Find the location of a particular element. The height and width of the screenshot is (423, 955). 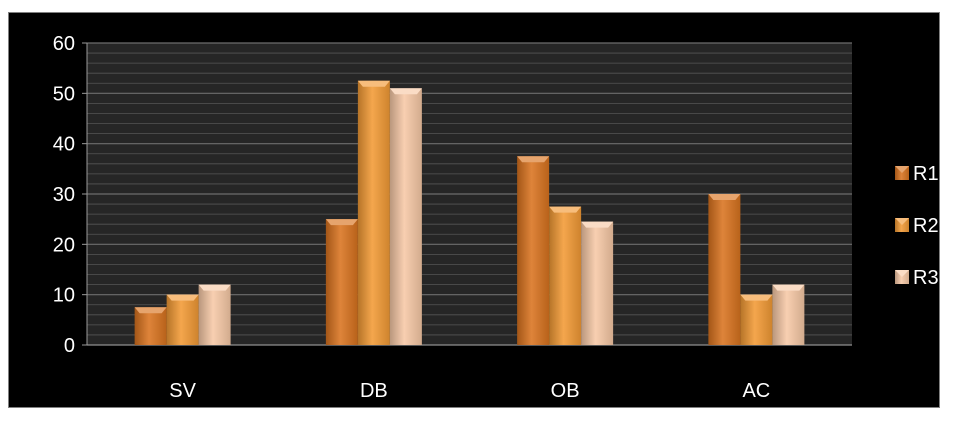

legend-label-r3: R3 is located at coordinates (926, 278).